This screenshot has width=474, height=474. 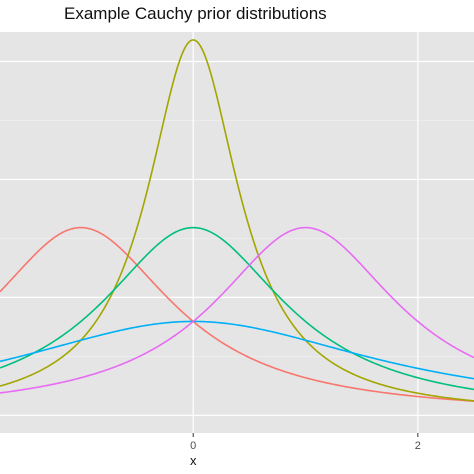 What do you see at coordinates (195, 13) in the screenshot?
I see `chart-title: Example Cauchy prior distributions` at bounding box center [195, 13].